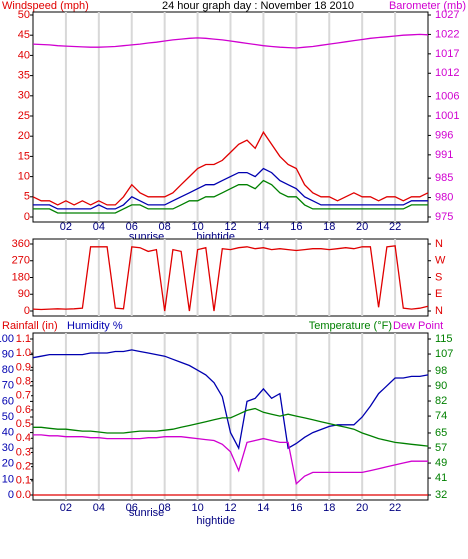 The width and height of the screenshot is (468, 559). Describe the element at coordinates (447, 96) in the screenshot. I see `y2-tick-label: 1006` at that location.